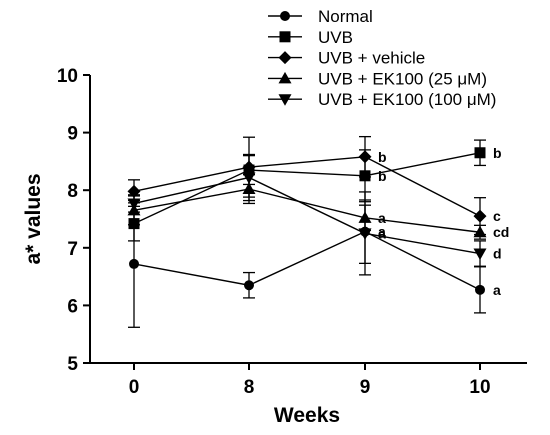 This screenshot has width=550, height=435. What do you see at coordinates (72, 191) in the screenshot?
I see `y-tick-label: 8` at bounding box center [72, 191].